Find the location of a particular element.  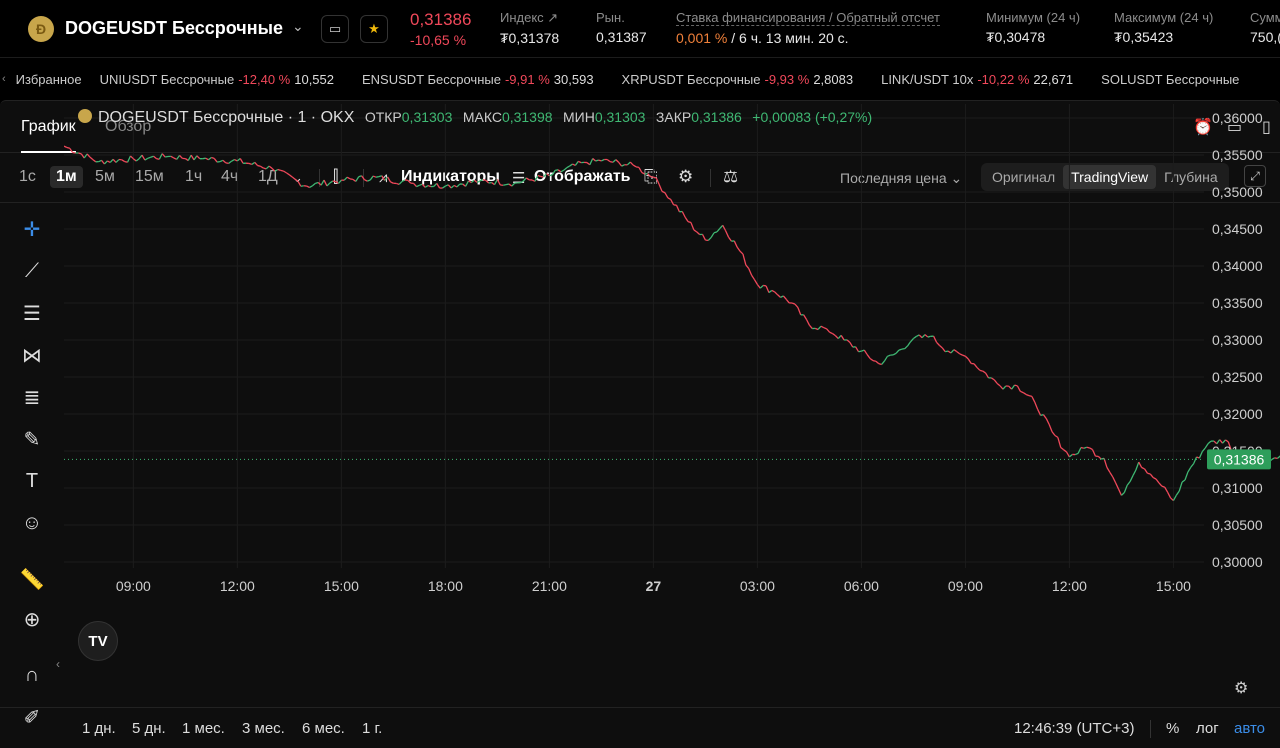

x-tick-label: 06:00 is located at coordinates (861, 586).